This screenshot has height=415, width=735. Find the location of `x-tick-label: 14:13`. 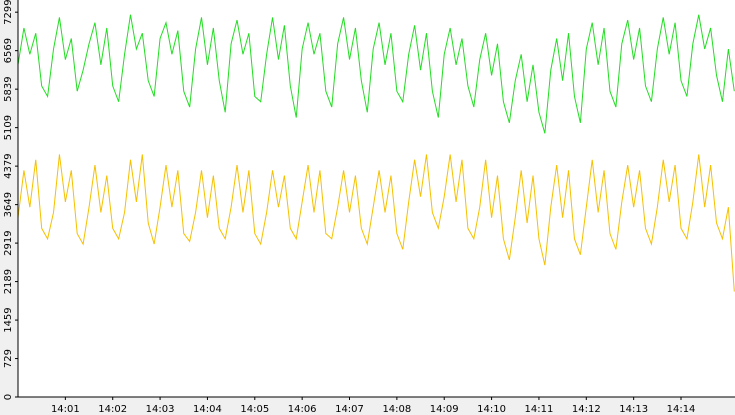

x-tick-label: 14:13 is located at coordinates (633, 409).